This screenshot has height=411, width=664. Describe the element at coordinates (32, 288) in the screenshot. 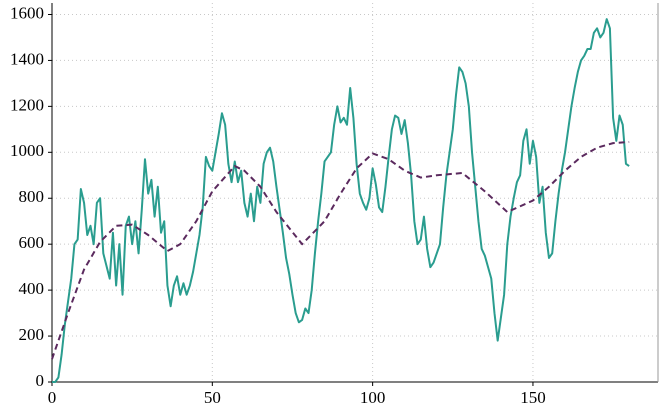

I see `y-tick-label: 400` at that location.